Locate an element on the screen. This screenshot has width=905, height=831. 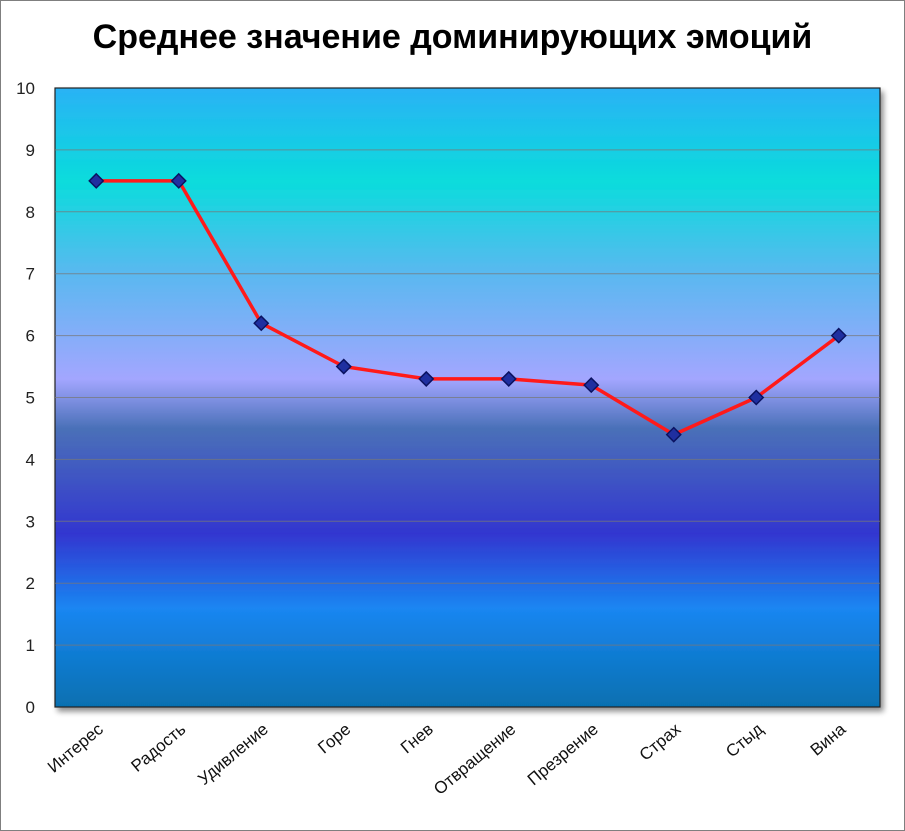
y-tick-label: 6 is located at coordinates (30, 336).